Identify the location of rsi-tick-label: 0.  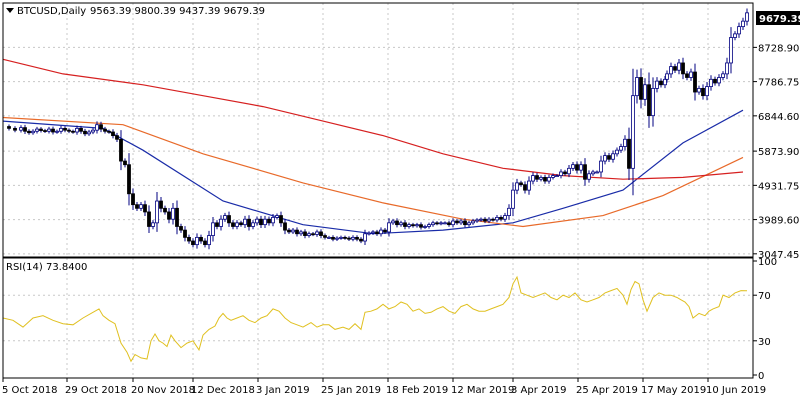
(761, 376).